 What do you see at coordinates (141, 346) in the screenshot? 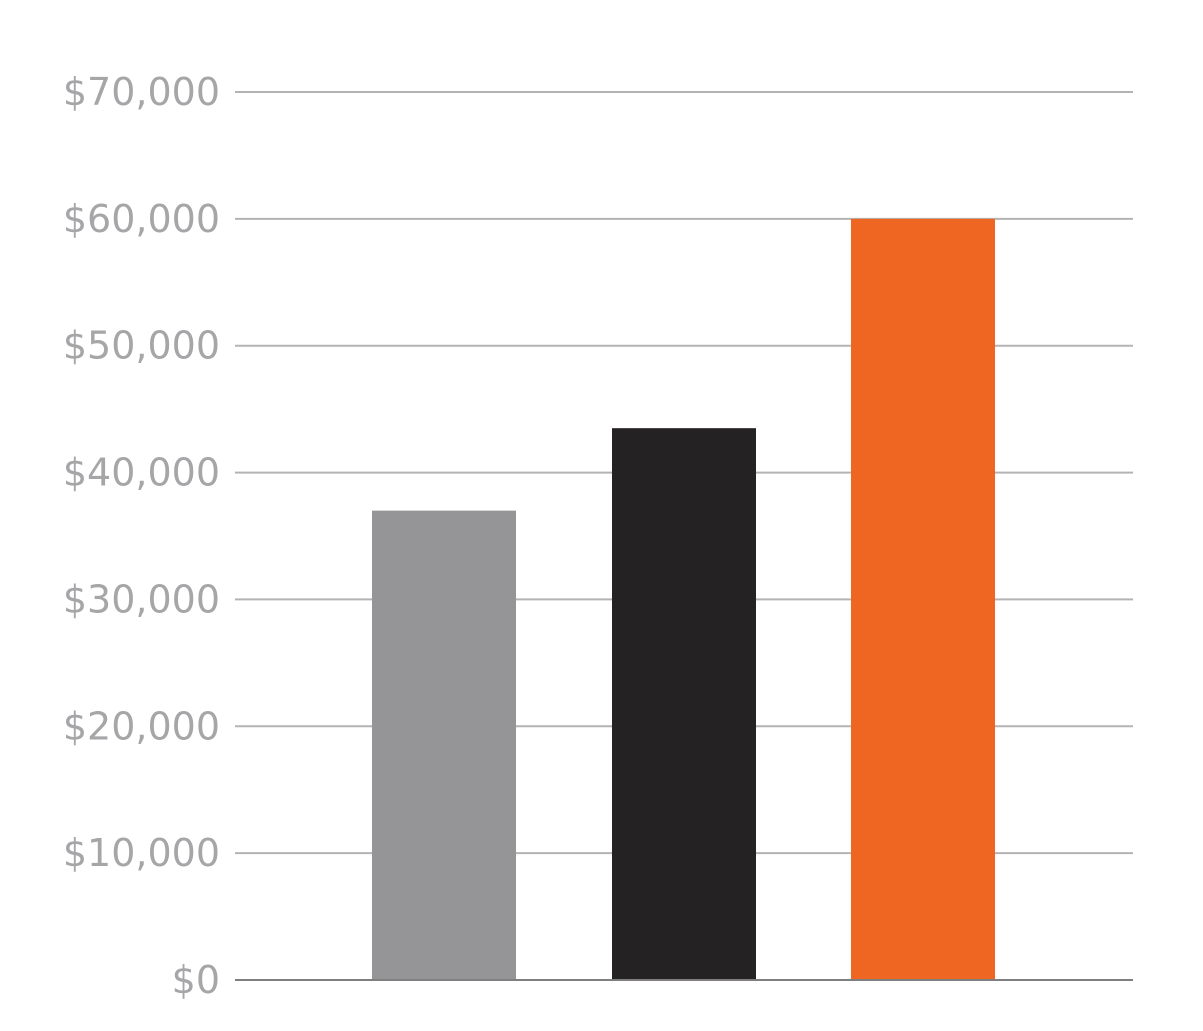
I see `y-tick-label-5: $50,000` at bounding box center [141, 346].